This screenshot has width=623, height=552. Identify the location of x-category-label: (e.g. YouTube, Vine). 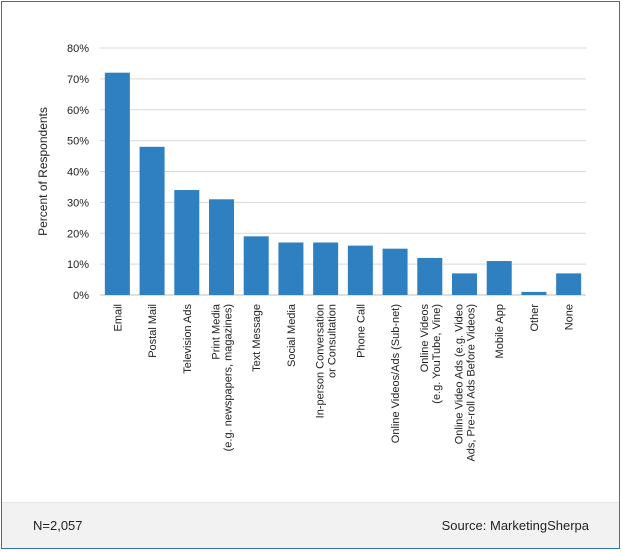
(437, 354).